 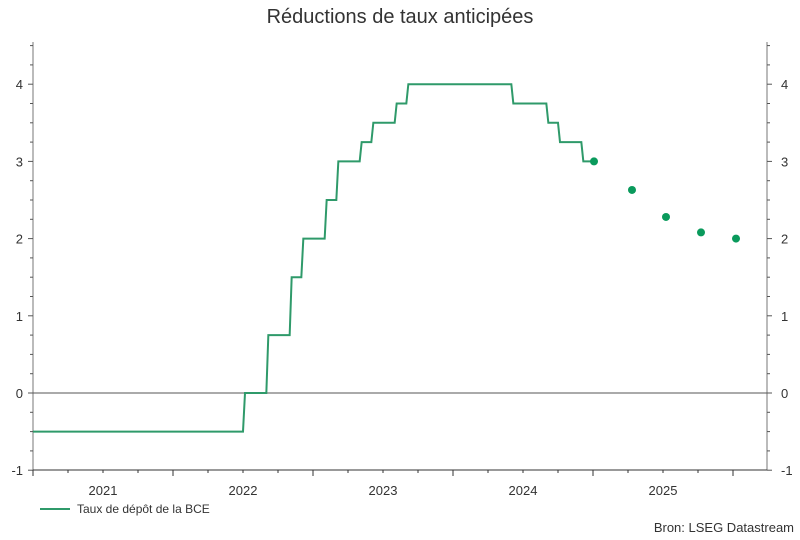 What do you see at coordinates (143, 509) in the screenshot?
I see `legend-label: Taux de dépôt de la BCE` at bounding box center [143, 509].